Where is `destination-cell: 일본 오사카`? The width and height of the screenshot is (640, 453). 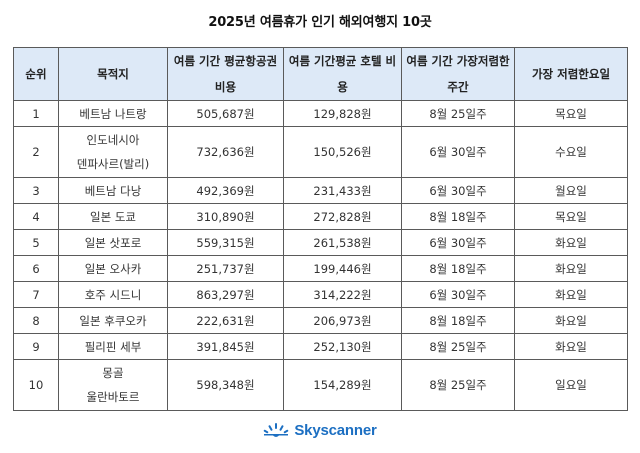 destination-cell: 일본 오사카 is located at coordinates (113, 268).